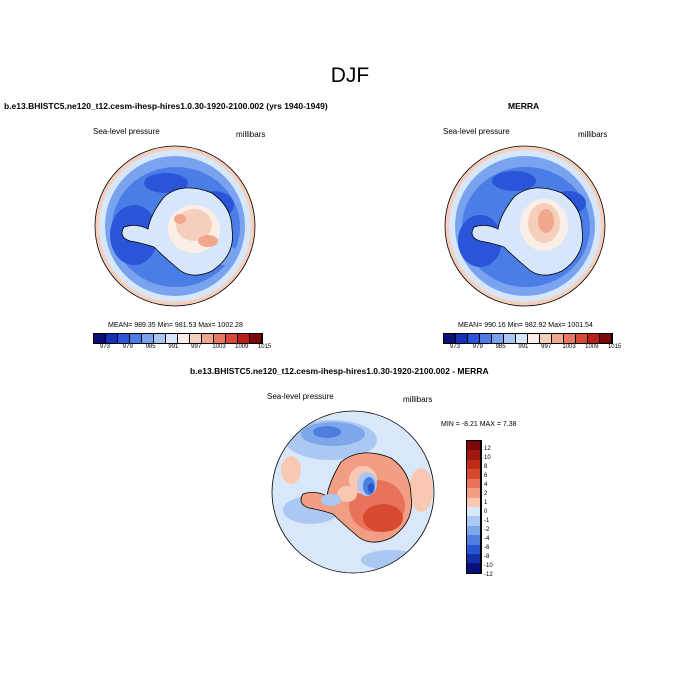 This screenshot has height=700, width=700. Describe the element at coordinates (525, 325) in the screenshot. I see `panel-2-stats: MEAN= 990.16 Min= 982.92 Max= 1001.54` at that location.